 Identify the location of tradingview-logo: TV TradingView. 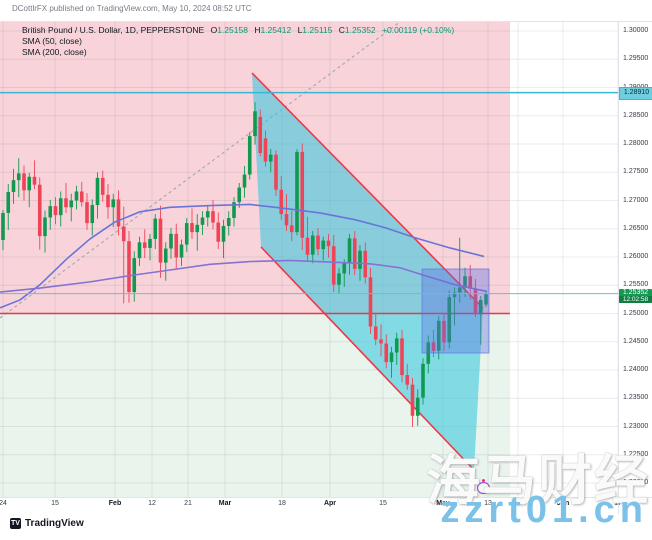
(47, 523).